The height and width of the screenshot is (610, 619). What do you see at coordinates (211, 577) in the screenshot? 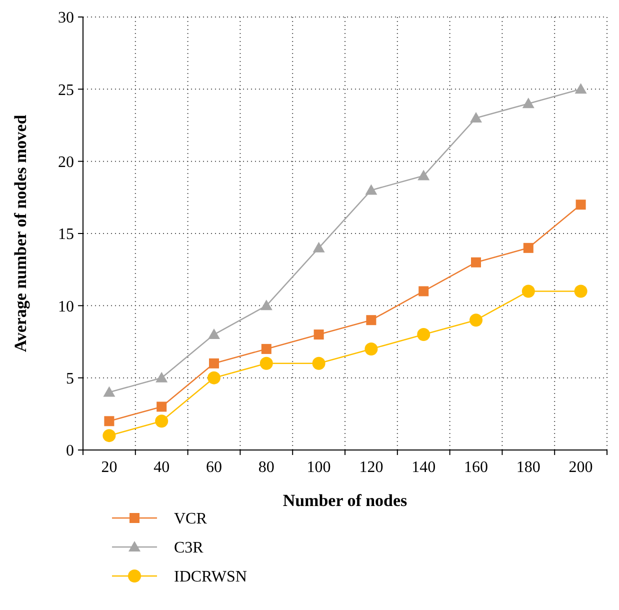
I see `legend-label: IDCRWSN` at bounding box center [211, 577].